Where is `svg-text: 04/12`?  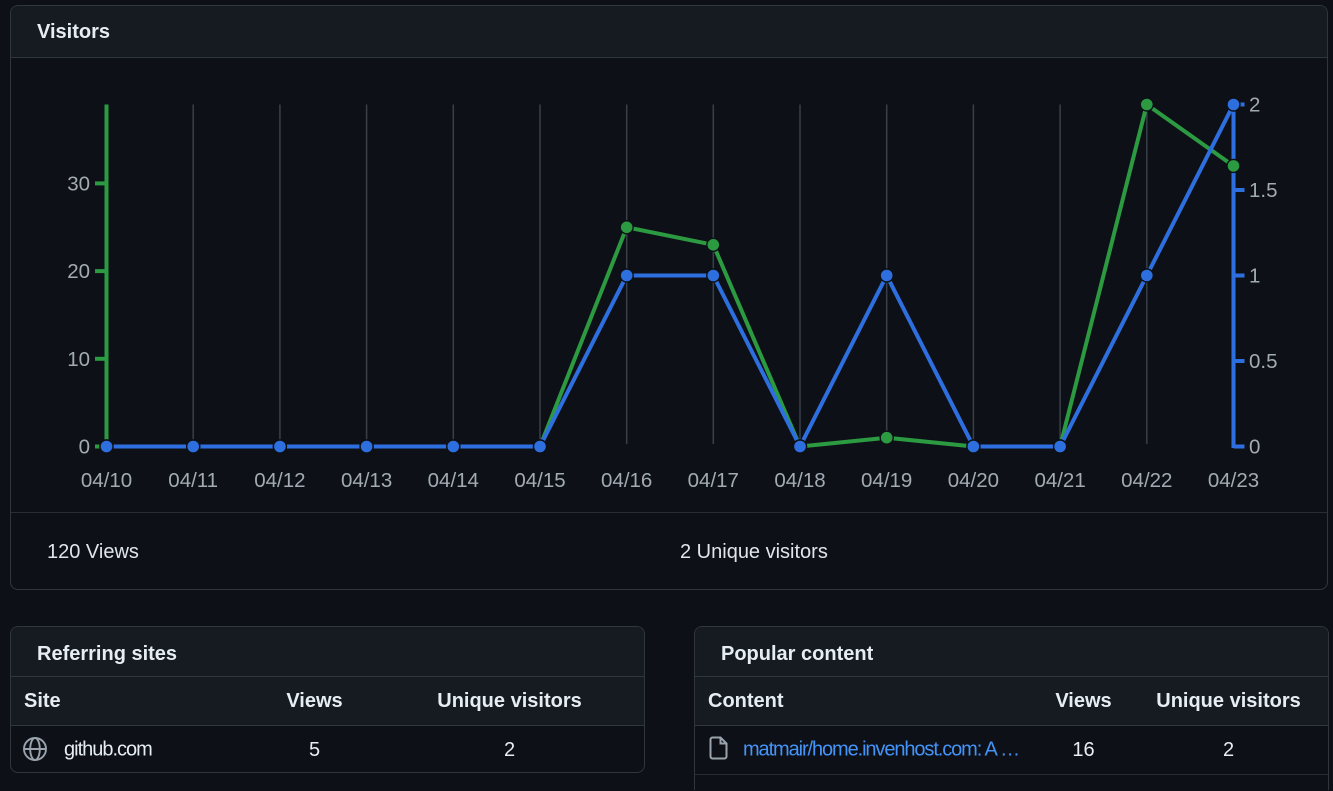 svg-text: 04/12 is located at coordinates (279, 480).